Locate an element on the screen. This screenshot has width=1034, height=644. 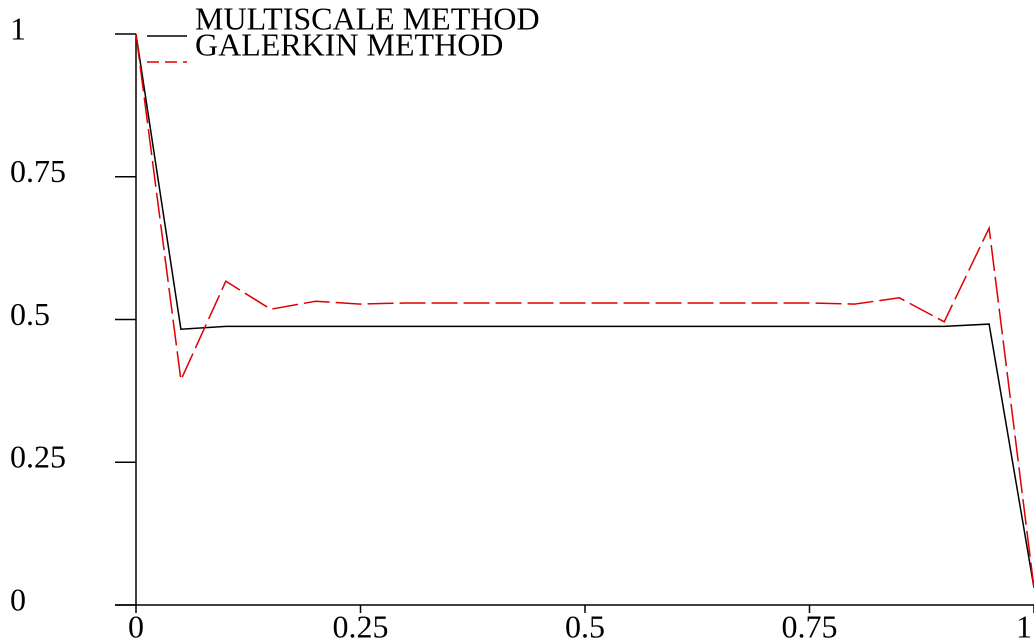
legend-label: MULTISCALE METHOD is located at coordinates (367, 18).